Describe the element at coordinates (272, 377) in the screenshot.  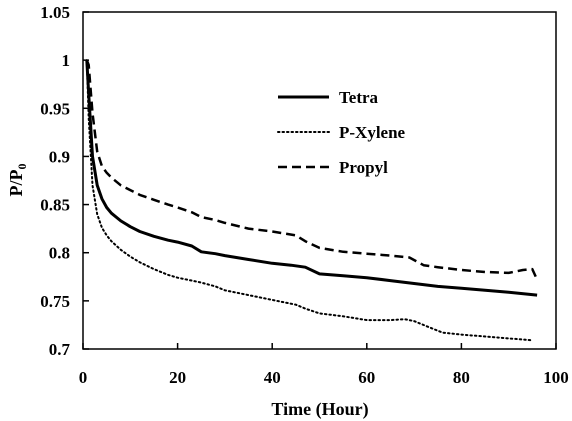
I see `x-tick-label: 40` at that location.